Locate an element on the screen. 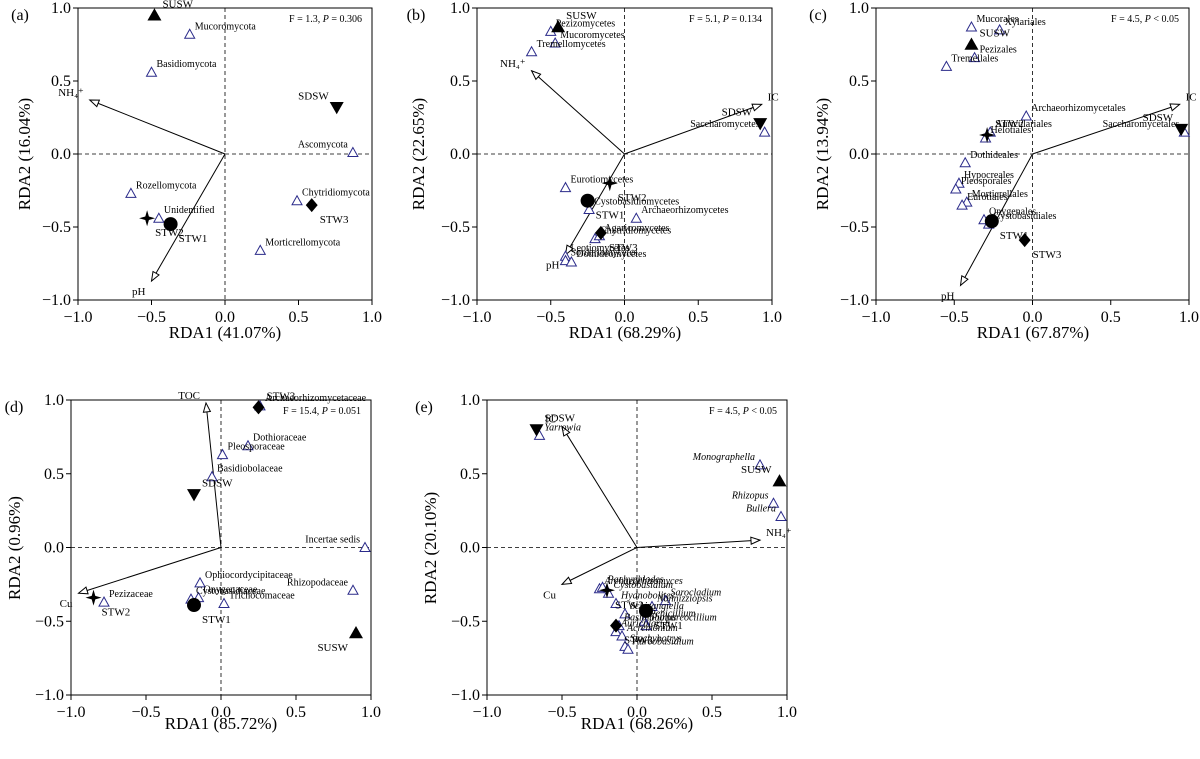 This screenshot has width=1200, height=759. taxon-label: Mucoromycota is located at coordinates (226, 26).